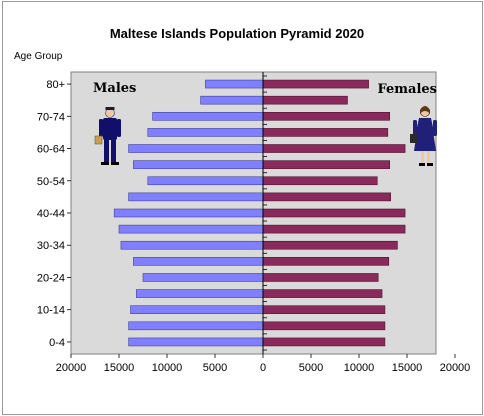  I want to click on male-bar-80+, so click(234, 84).